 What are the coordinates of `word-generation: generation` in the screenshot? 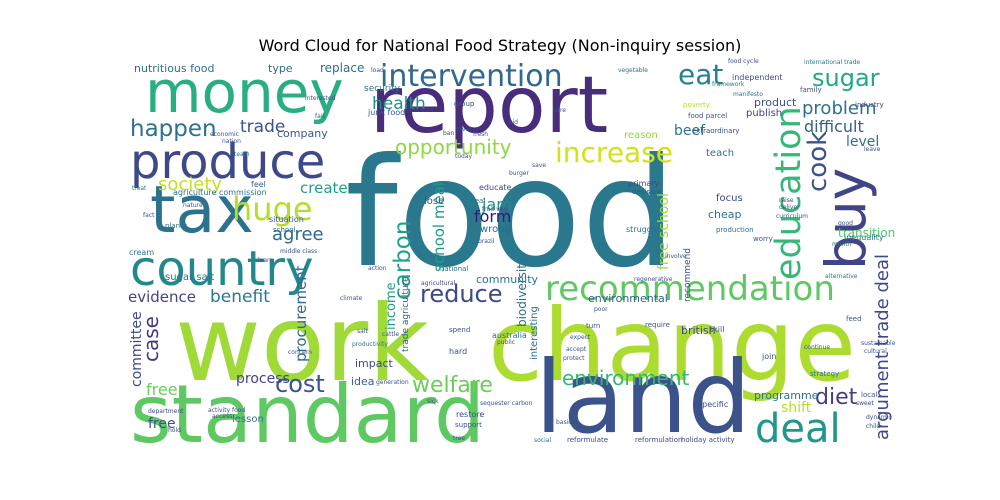 It's located at (392, 382).